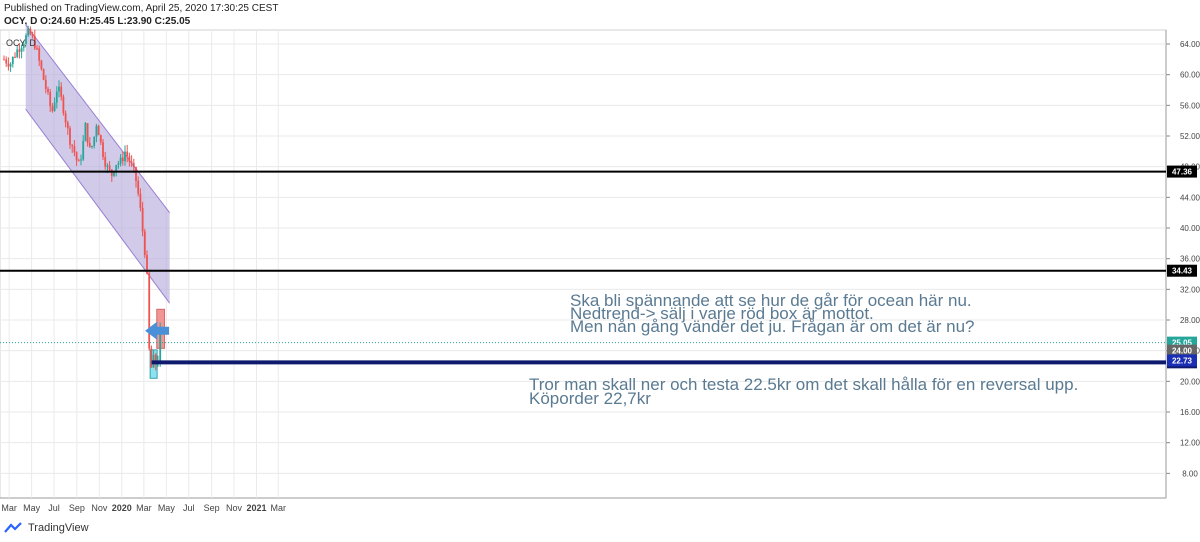 This screenshot has height=542, width=1200. What do you see at coordinates (157, 330) in the screenshot?
I see `left-arrow-icon` at bounding box center [157, 330].